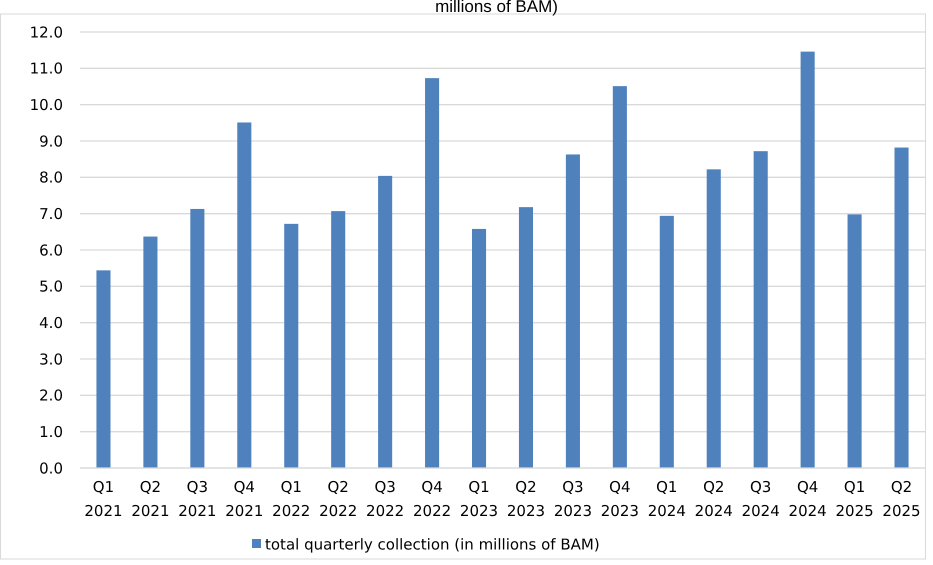 Image resolution: width=933 pixels, height=565 pixels. I want to click on x-tick-label: Q4 2022, so click(432, 499).